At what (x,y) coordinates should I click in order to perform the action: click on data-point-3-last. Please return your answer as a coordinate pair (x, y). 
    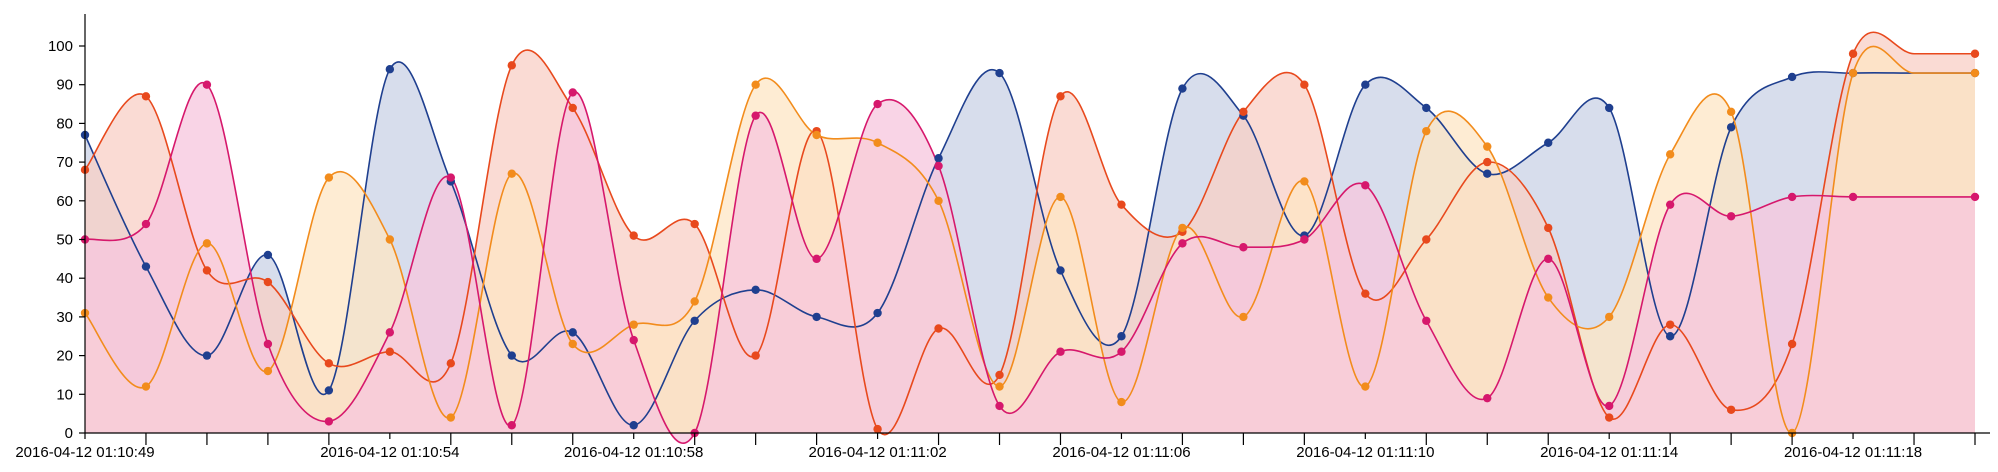
    Looking at the image, I should click on (1975, 197).